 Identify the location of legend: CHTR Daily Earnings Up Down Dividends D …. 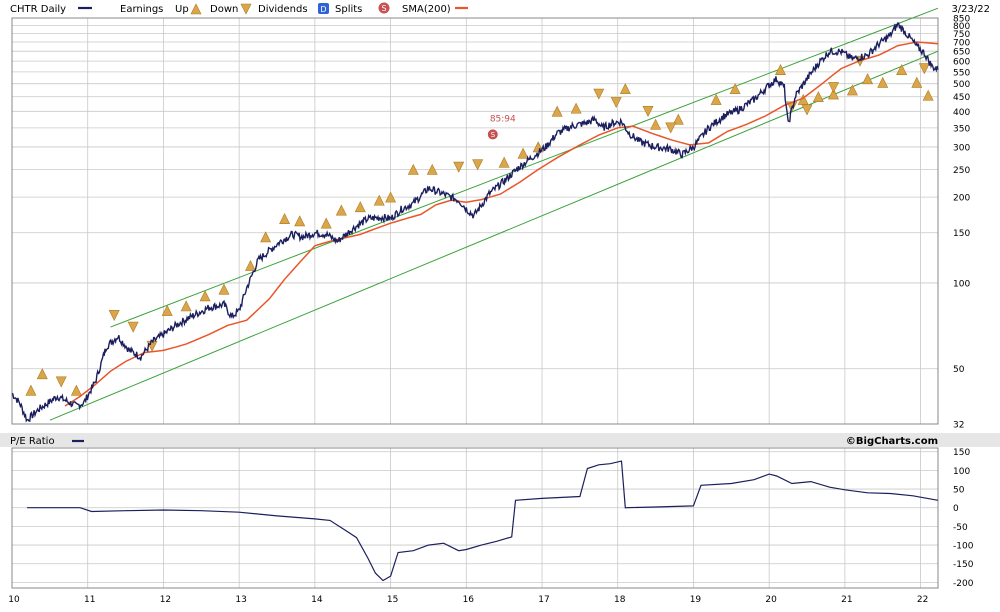
(500, 8).